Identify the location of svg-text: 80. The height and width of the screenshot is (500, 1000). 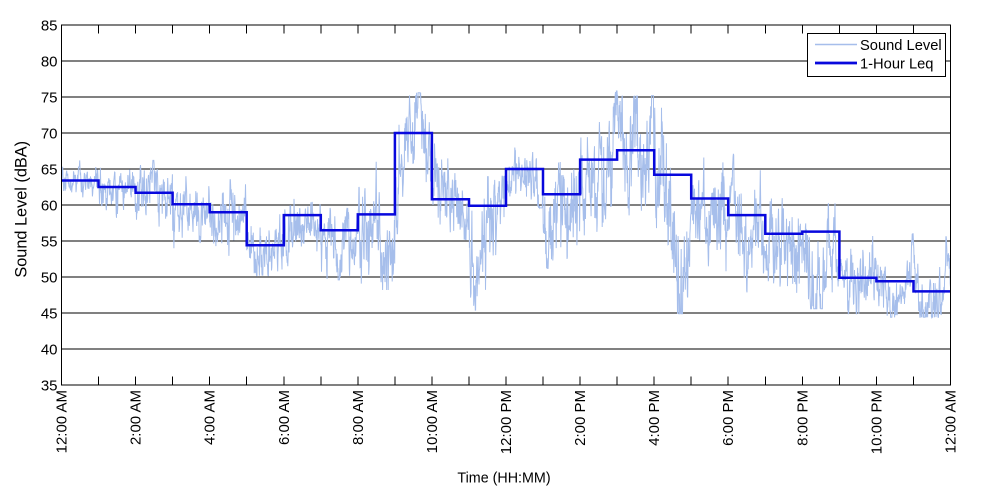
(49, 62).